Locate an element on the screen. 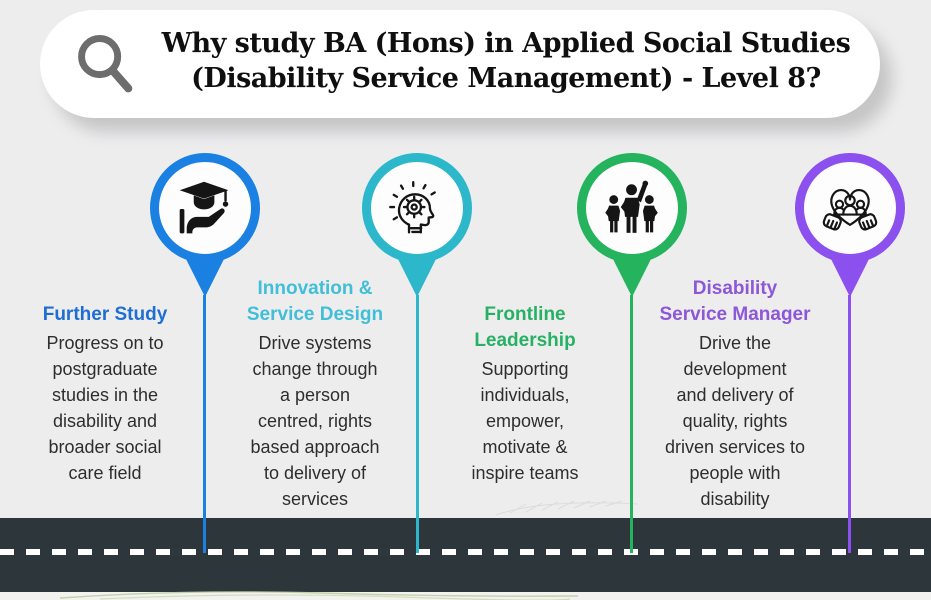  road is located at coordinates (465, 555).